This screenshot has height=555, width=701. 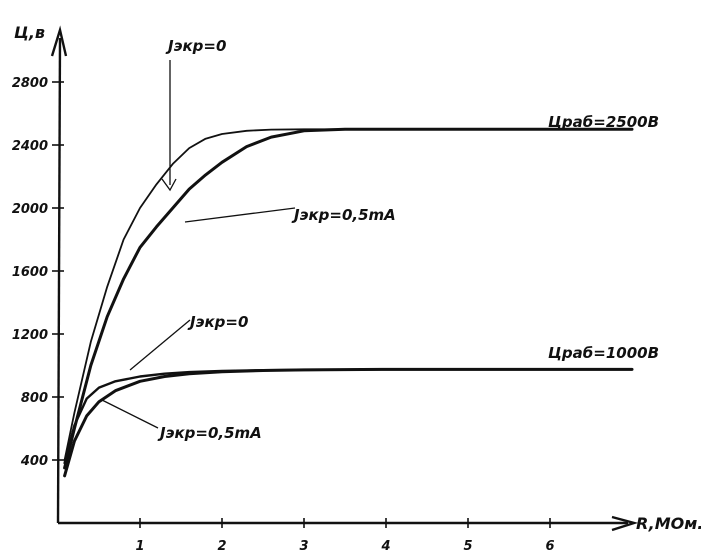 I want to click on x-axis-title: R,MOм., so click(x=668, y=523).